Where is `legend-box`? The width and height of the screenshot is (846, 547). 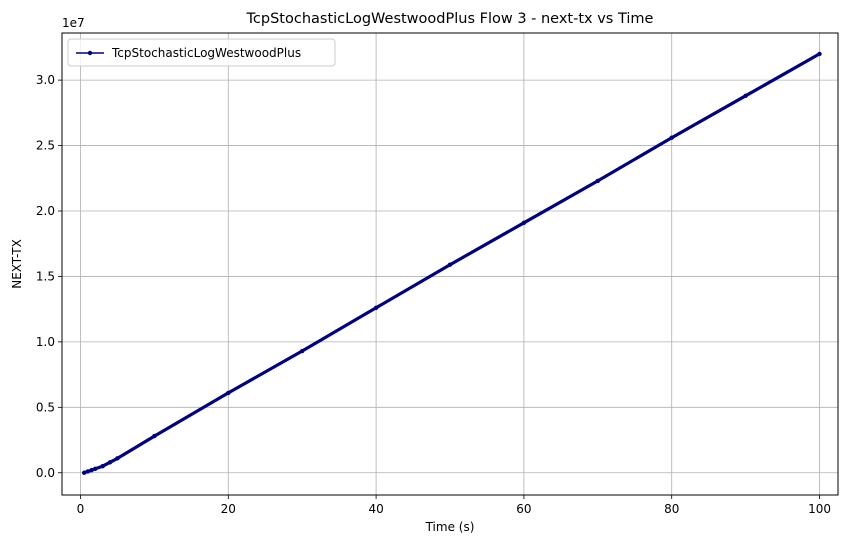
legend-box is located at coordinates (201, 52).